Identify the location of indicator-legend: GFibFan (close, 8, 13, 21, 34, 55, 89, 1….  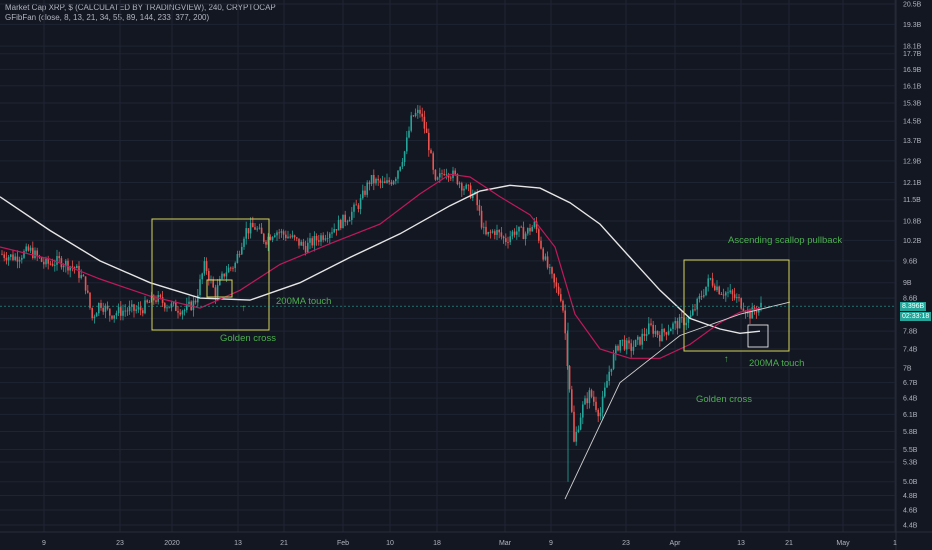
(107, 17).